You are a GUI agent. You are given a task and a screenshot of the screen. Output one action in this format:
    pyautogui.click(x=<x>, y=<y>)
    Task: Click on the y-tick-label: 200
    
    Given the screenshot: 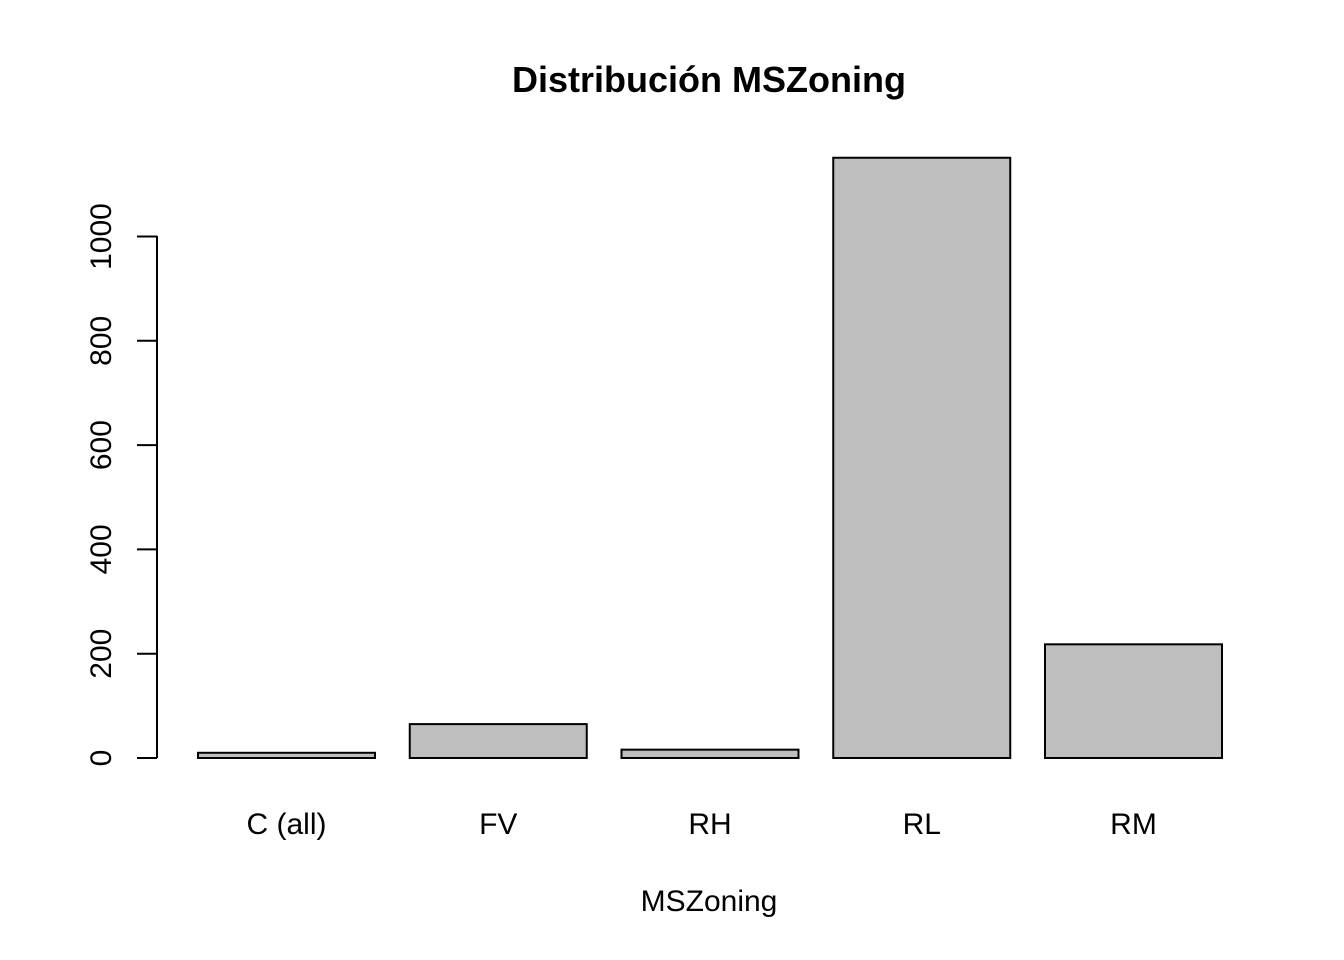 What is the action you would take?
    pyautogui.click(x=101, y=654)
    